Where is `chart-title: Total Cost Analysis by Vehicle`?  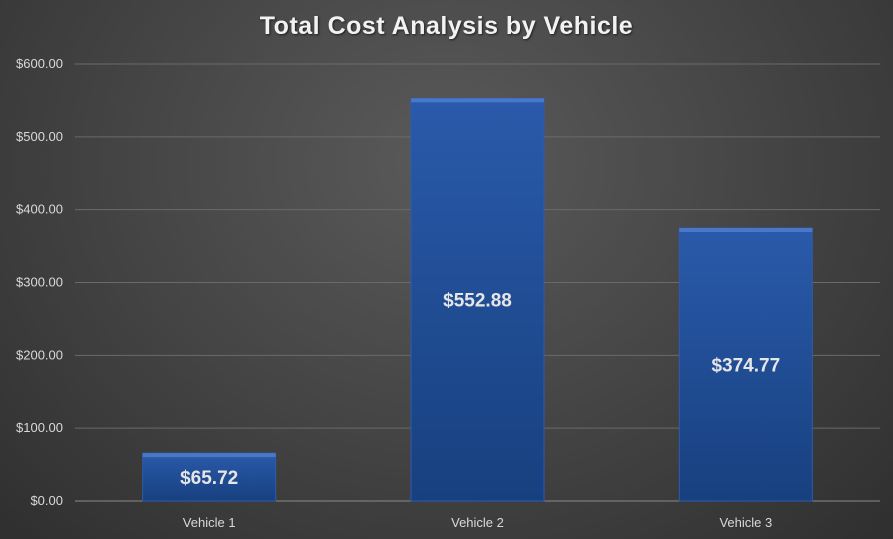
chart-title: Total Cost Analysis by Vehicle is located at coordinates (446, 26).